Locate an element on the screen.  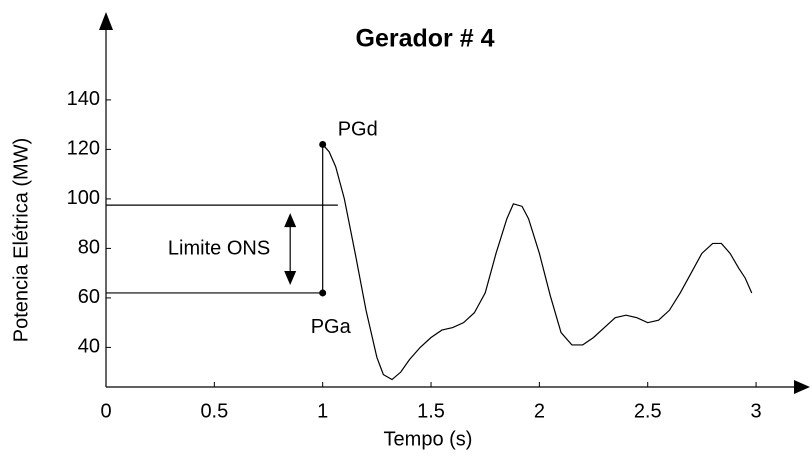
x-tick-label: 2.5 is located at coordinates (648, 411).